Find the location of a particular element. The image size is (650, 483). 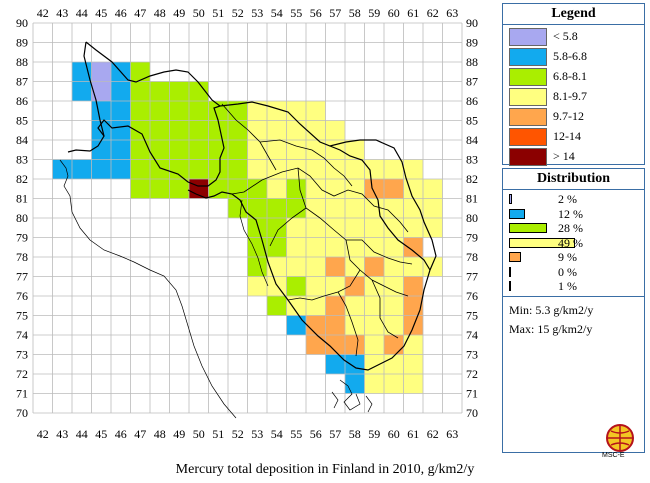

x-tick-label: 46 is located at coordinates (121, 13).